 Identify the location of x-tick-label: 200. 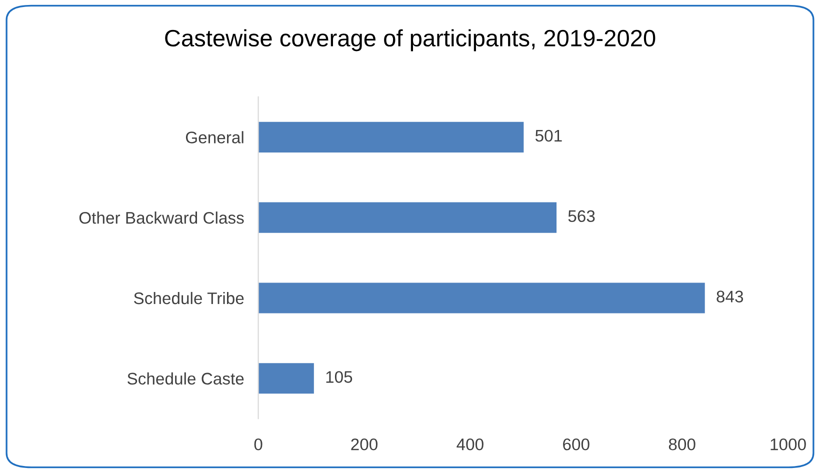
(364, 444).